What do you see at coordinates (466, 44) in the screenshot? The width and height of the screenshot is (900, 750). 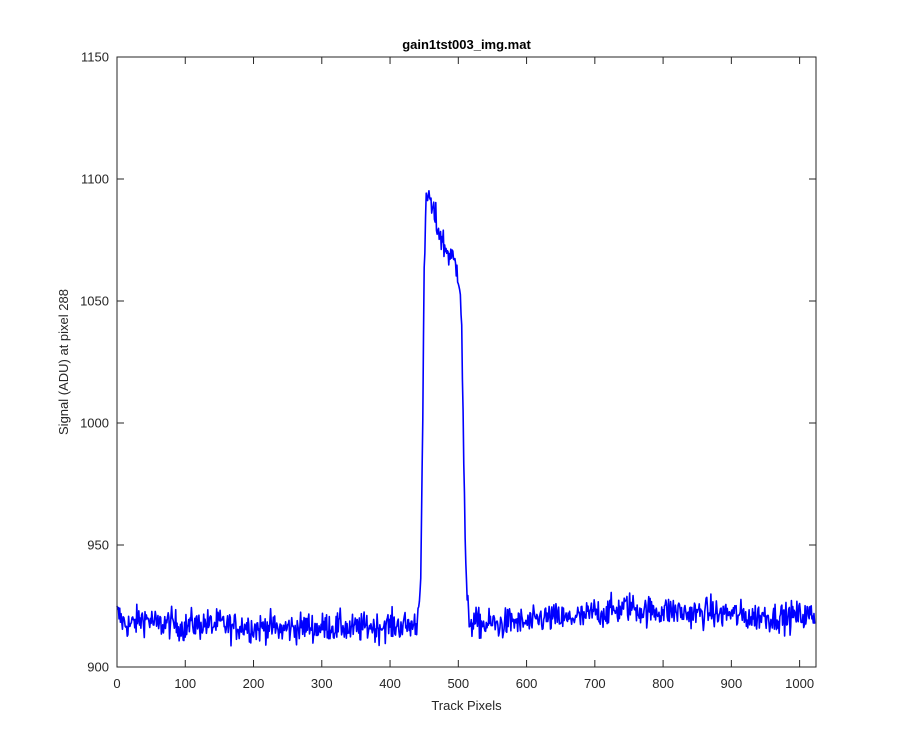 I see `chart-title: gain1tst003_img.mat` at bounding box center [466, 44].